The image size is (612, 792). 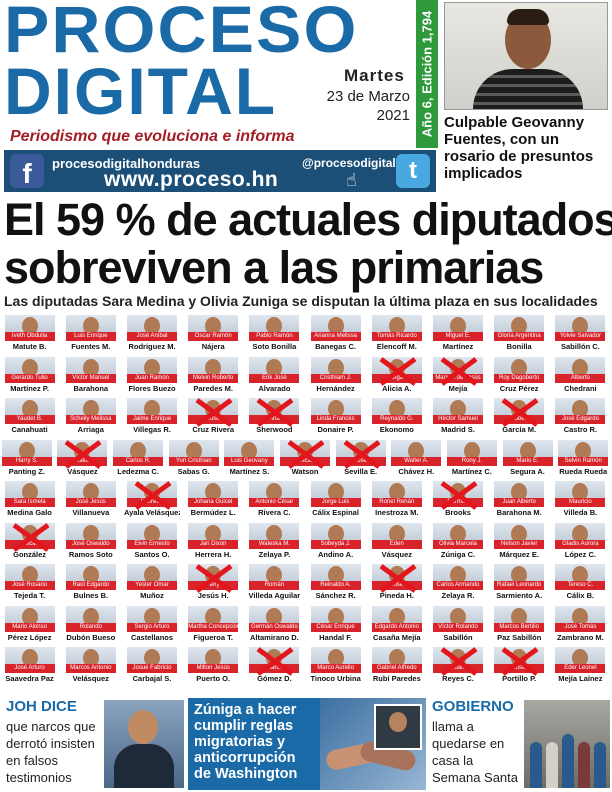 What do you see at coordinates (520, 418) in the screenshot?
I see `deputy-card: Rubén García M.` at bounding box center [520, 418].